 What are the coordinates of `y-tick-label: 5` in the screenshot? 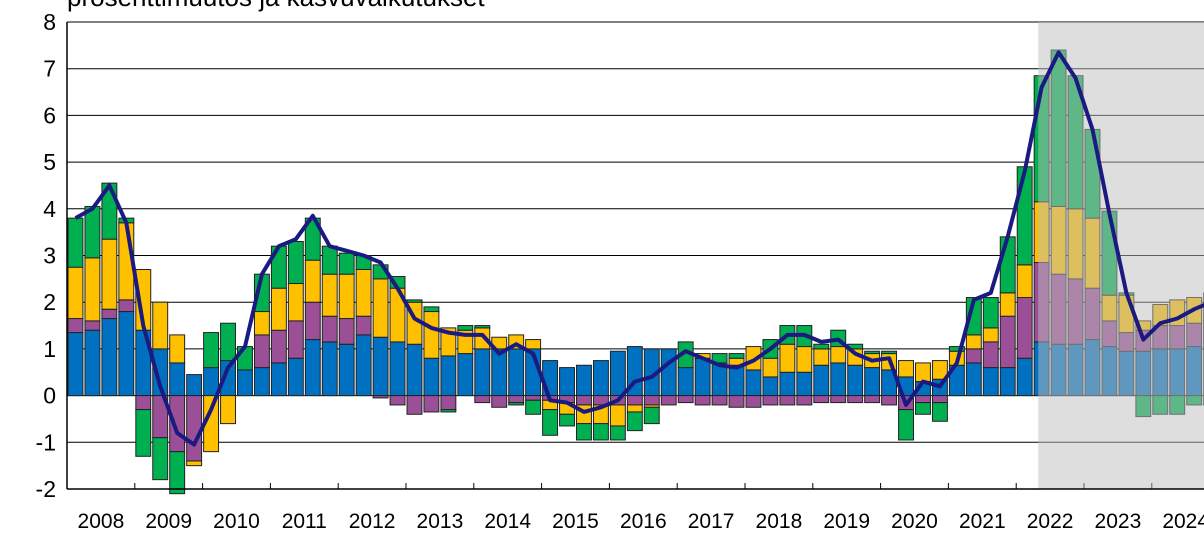 It's located at (49, 162).